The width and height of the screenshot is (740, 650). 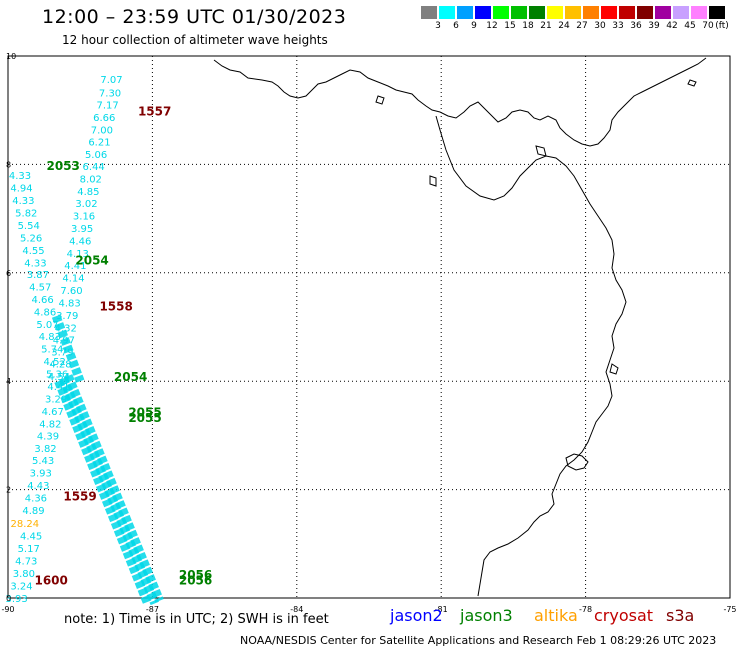 What do you see at coordinates (8, 164) in the screenshot?
I see `y-tick-label: 8` at bounding box center [8, 164].